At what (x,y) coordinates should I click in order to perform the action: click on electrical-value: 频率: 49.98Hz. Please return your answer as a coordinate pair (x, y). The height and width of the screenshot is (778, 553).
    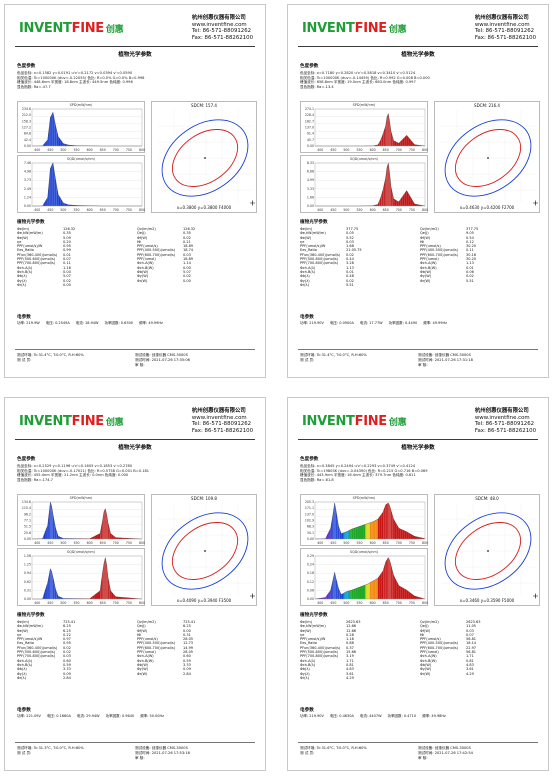
    Looking at the image, I should click on (434, 716).